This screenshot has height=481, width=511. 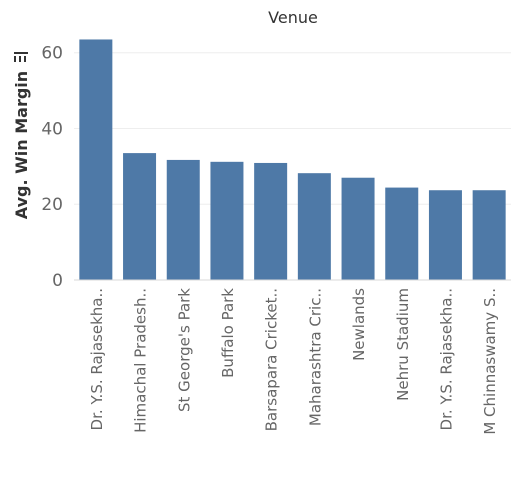 What do you see at coordinates (293, 17) in the screenshot?
I see `chart-title: Venue` at bounding box center [293, 17].